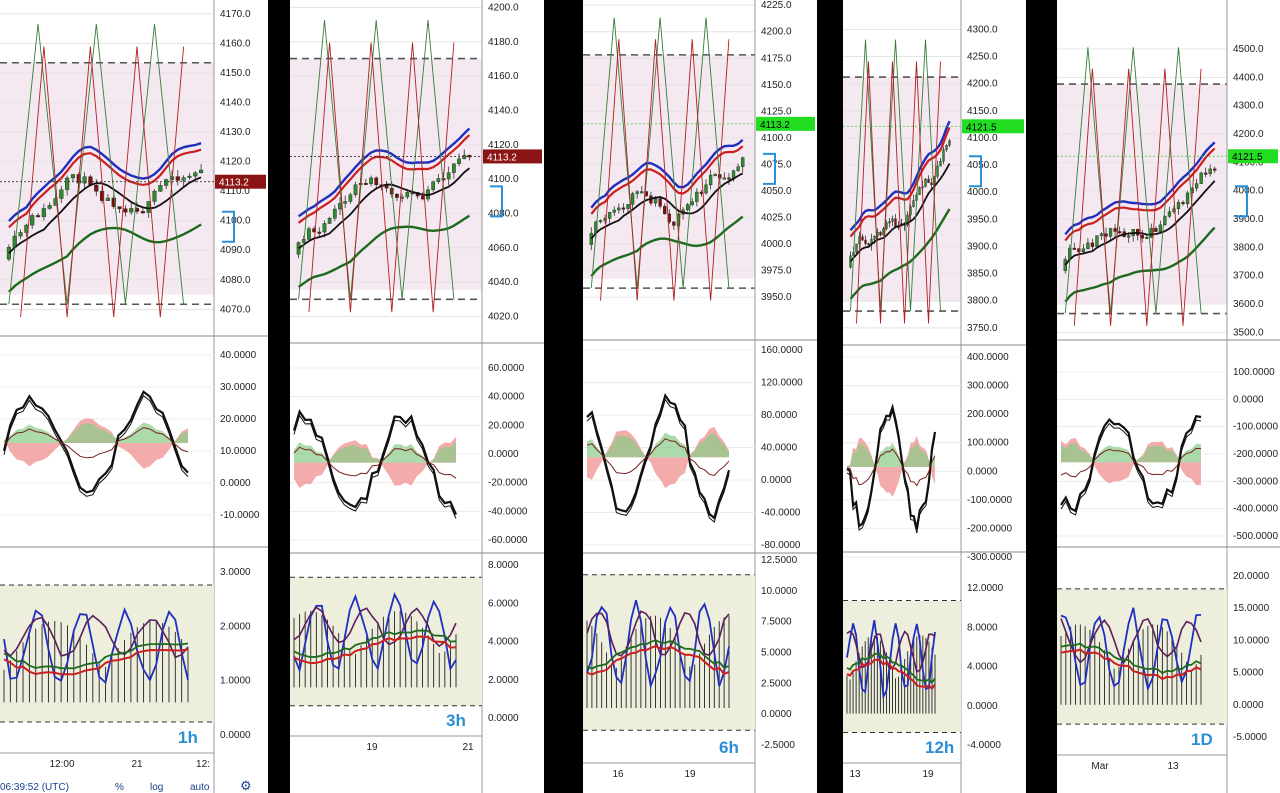 The image size is (1280, 793). What do you see at coordinates (235, 250) in the screenshot?
I see `price-tick-label: 4090.0` at bounding box center [235, 250].